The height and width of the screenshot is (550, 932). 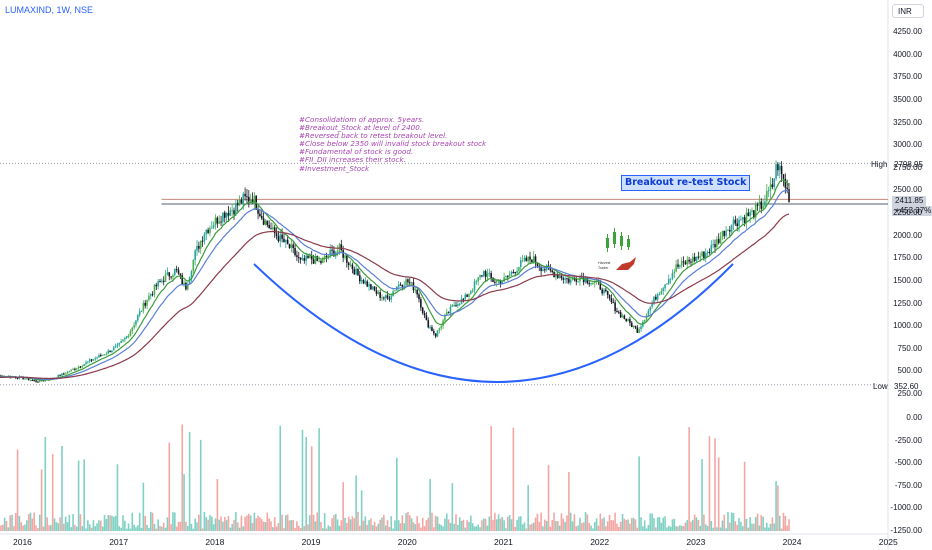 What do you see at coordinates (334, 168) in the screenshot?
I see `note-line: #Investment_Stock` at bounding box center [334, 168].